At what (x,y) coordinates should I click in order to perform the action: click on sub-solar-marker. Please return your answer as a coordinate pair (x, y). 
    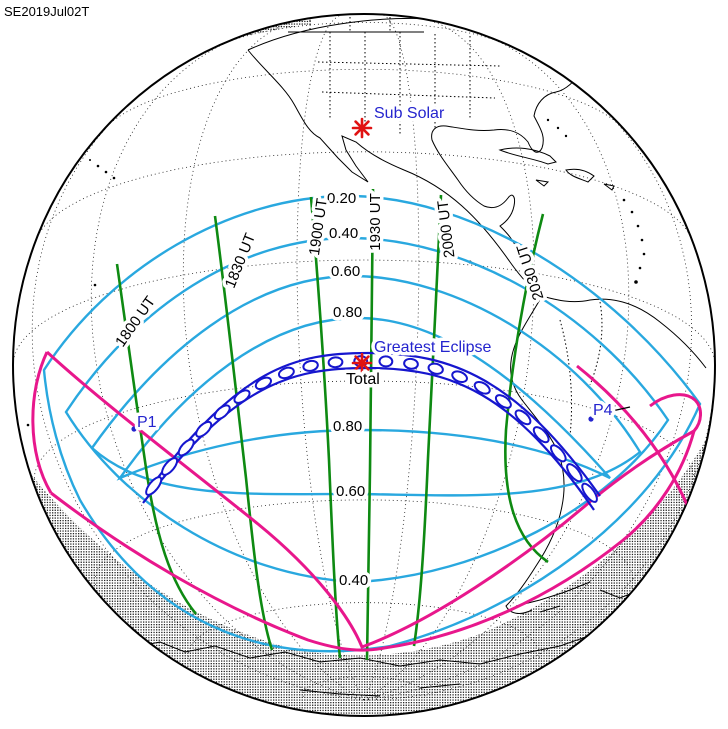
    Looking at the image, I should click on (362, 128).